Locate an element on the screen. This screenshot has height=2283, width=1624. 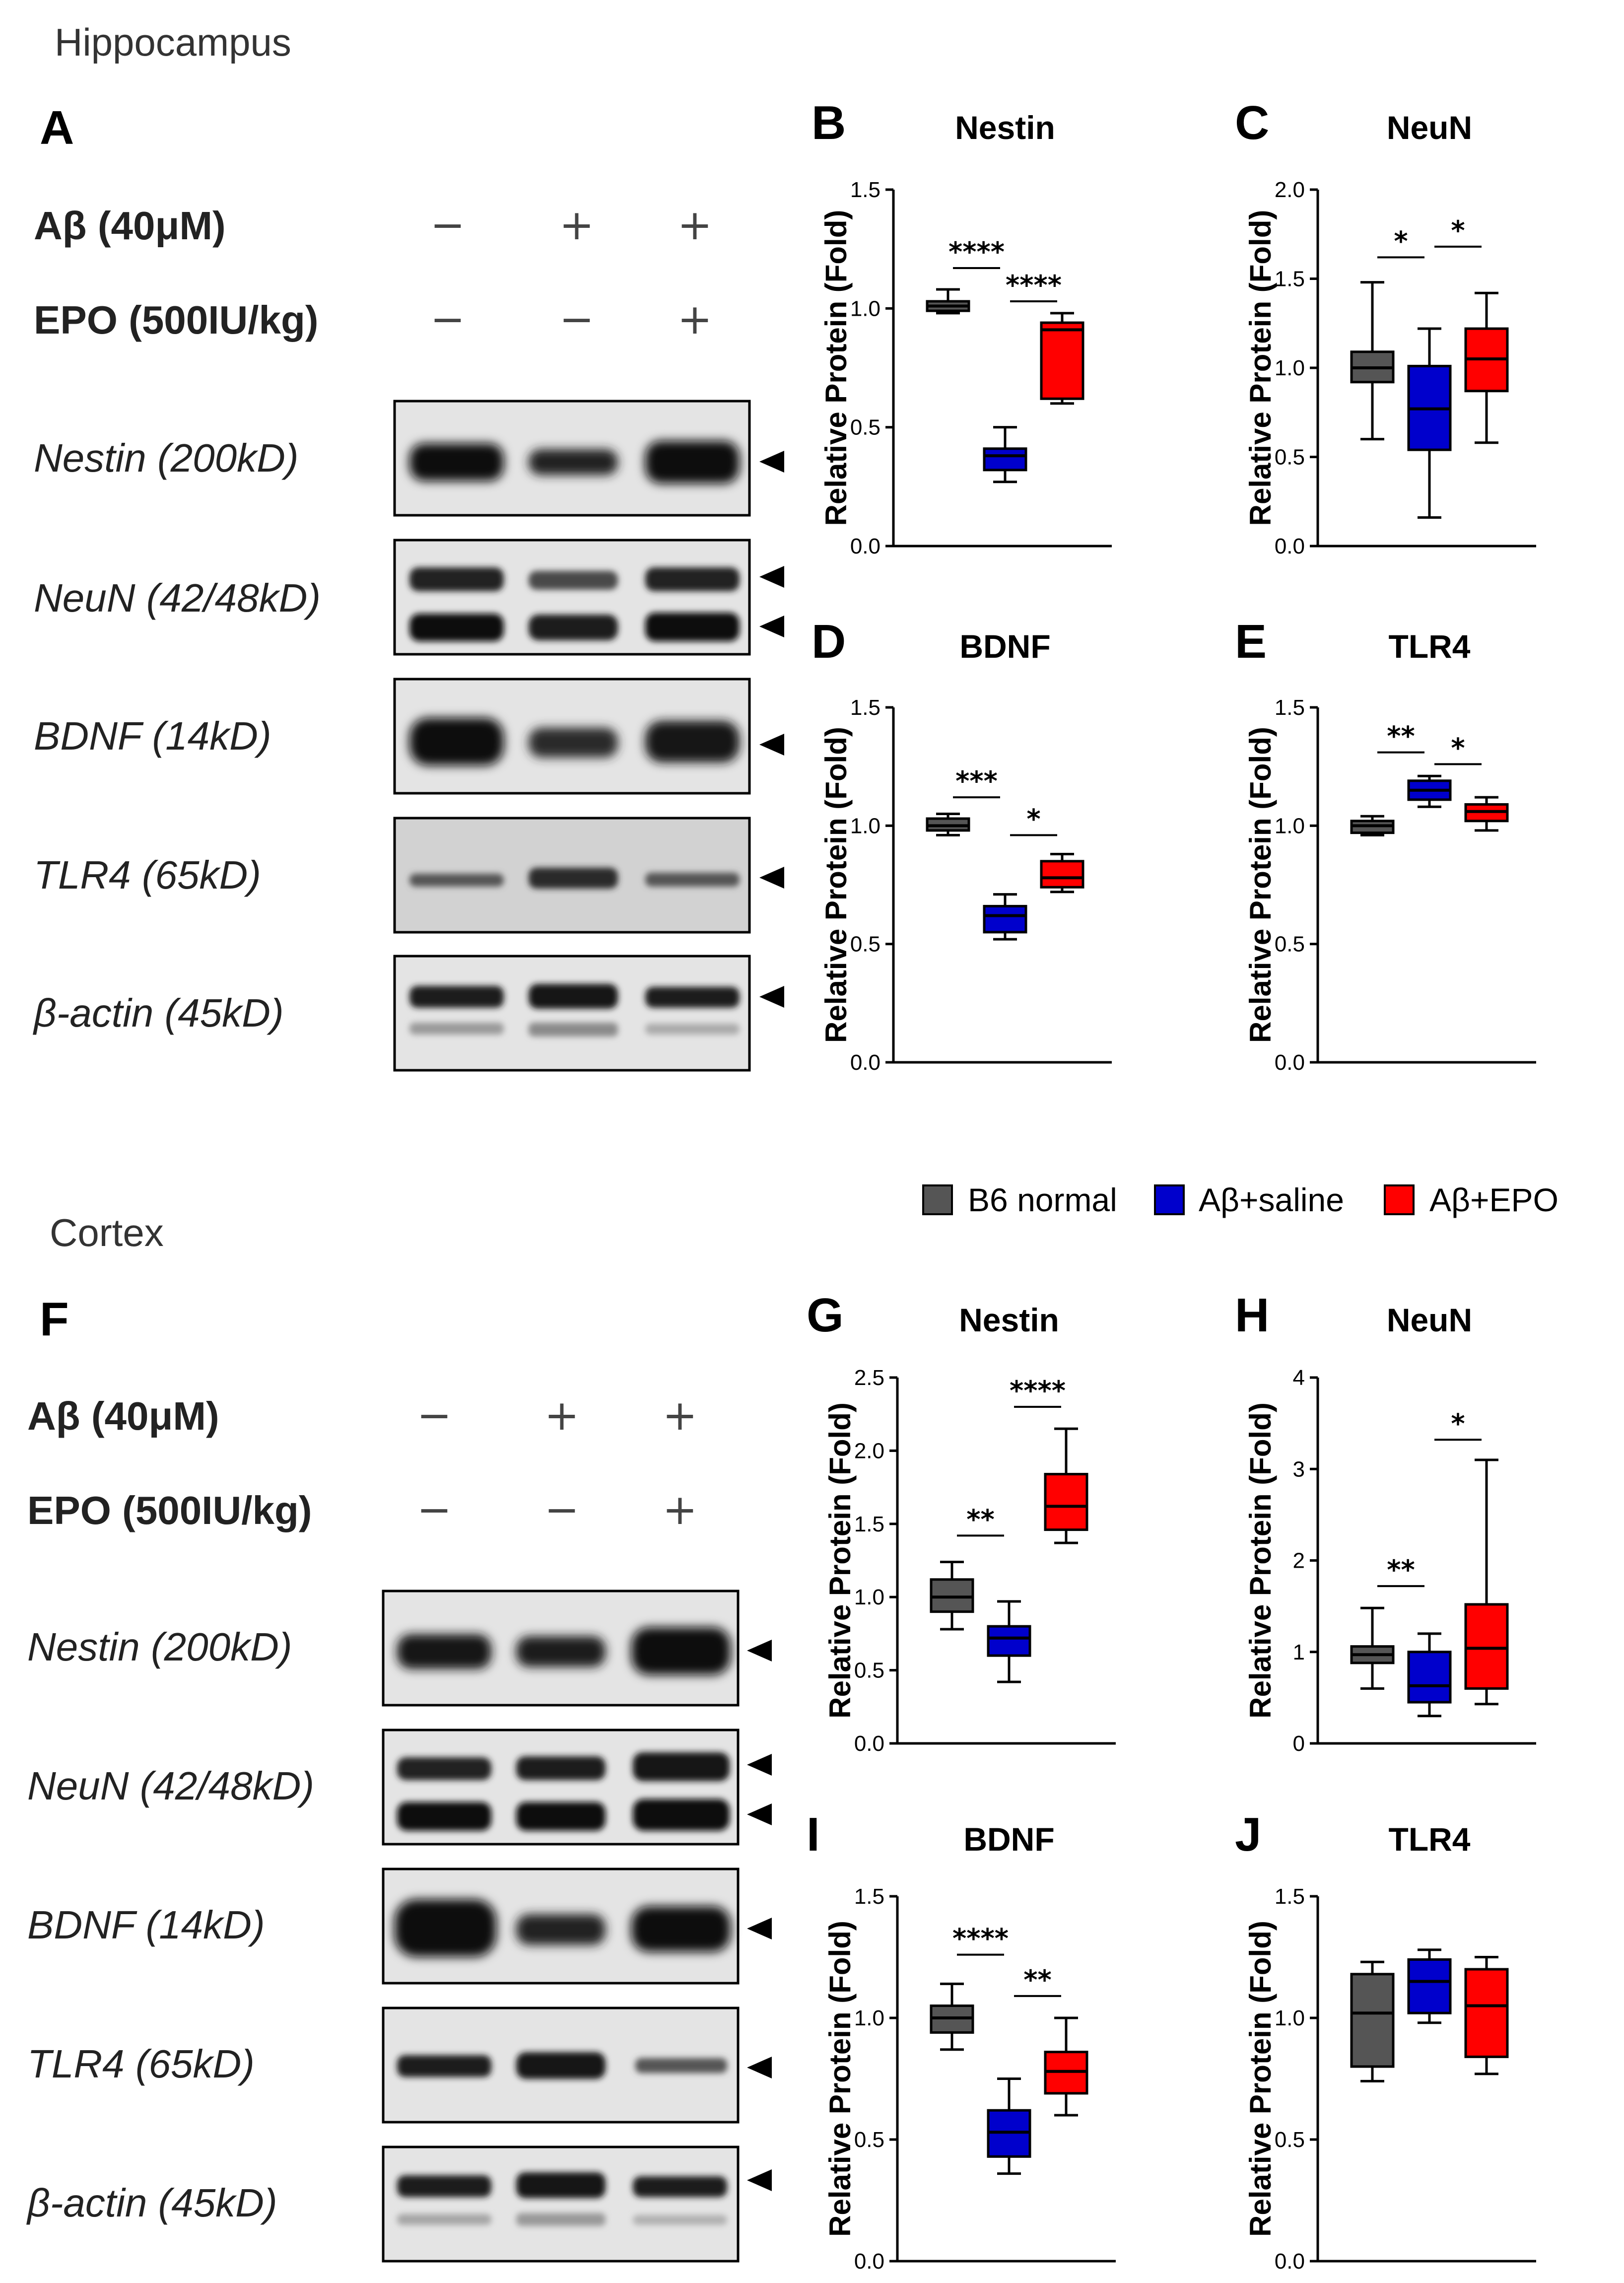
chart-title: TLR4 is located at coordinates (1430, 1839).